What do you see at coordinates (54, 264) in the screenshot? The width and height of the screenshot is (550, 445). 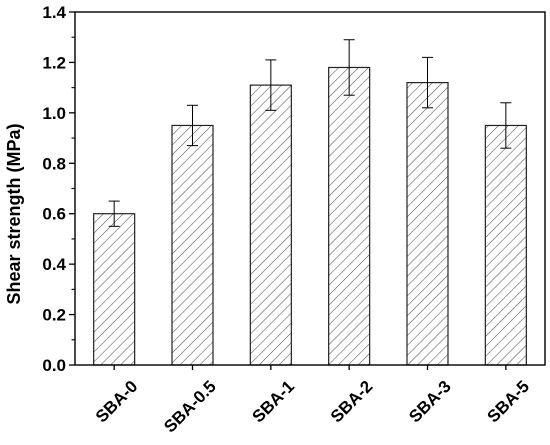 I see `y-tick-label: 0.4` at bounding box center [54, 264].